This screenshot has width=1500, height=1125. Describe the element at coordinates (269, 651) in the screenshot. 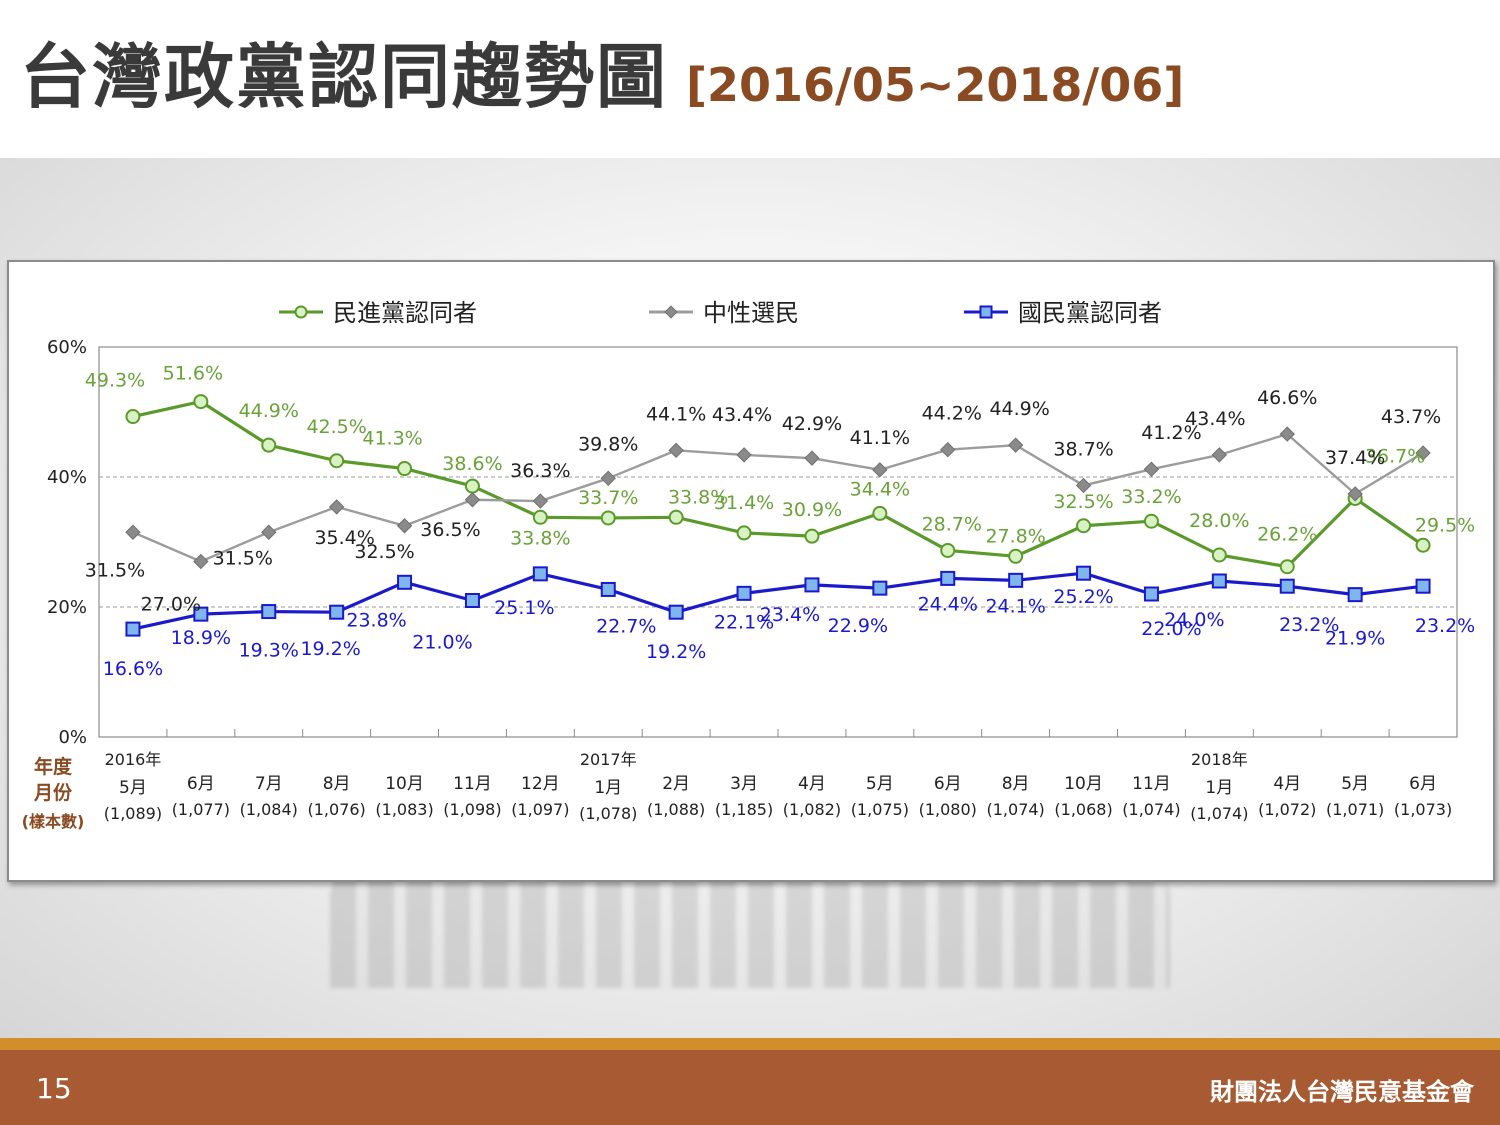

I see `data-label-kmt: 19.3%` at that location.